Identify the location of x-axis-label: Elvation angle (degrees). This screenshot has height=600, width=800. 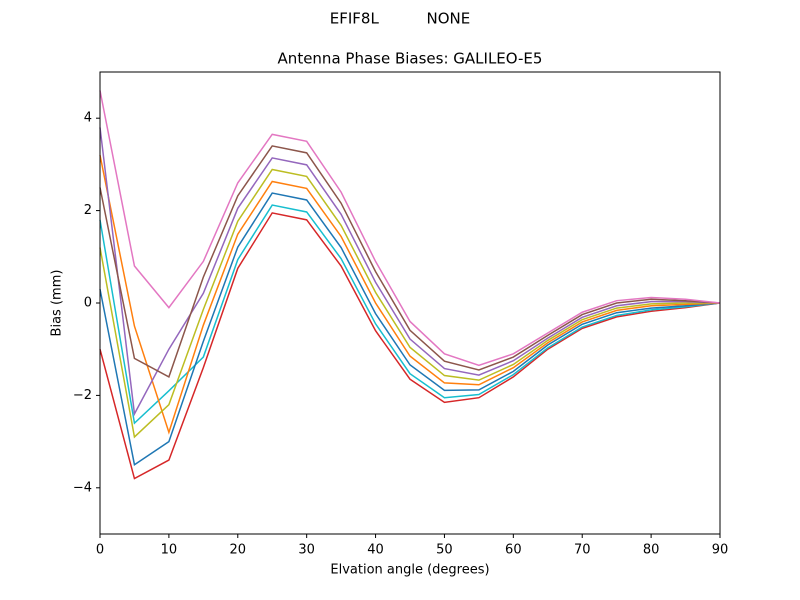
(409, 570).